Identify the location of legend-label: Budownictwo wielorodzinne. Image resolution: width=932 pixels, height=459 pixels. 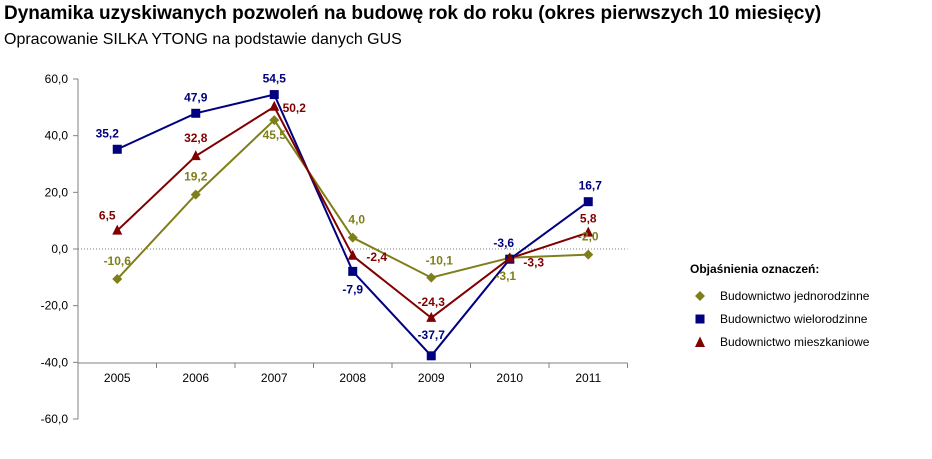
(794, 318).